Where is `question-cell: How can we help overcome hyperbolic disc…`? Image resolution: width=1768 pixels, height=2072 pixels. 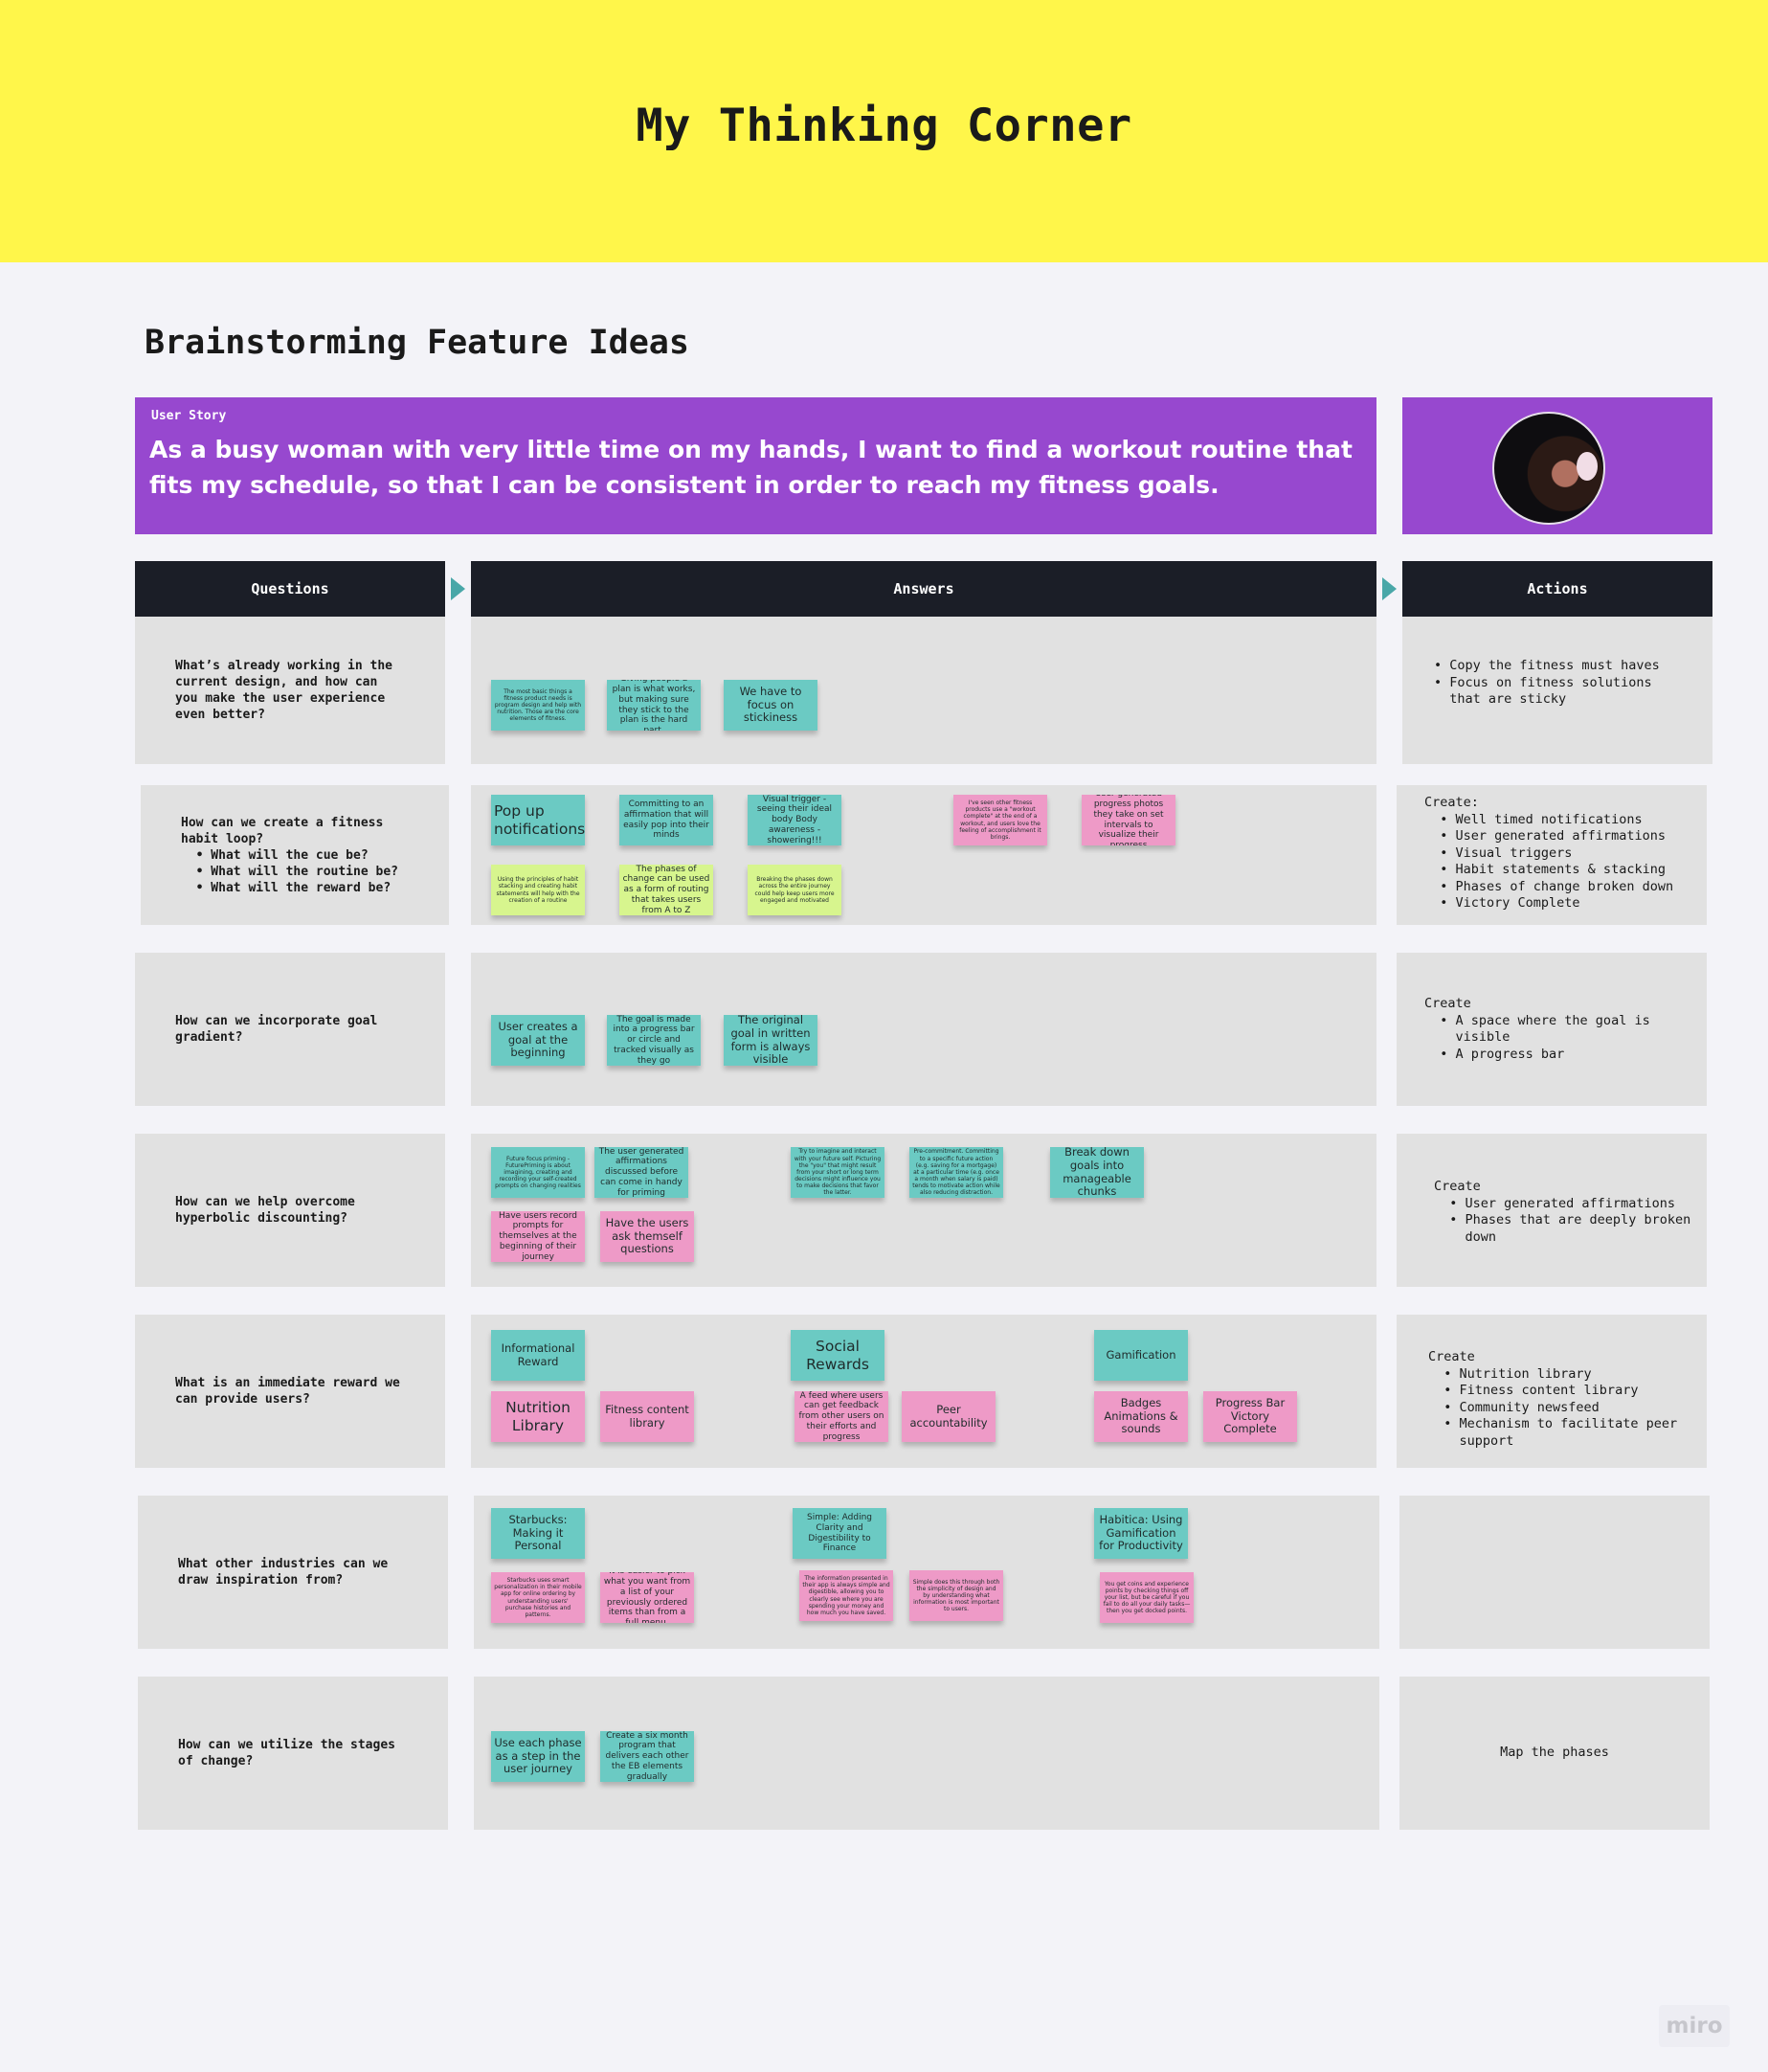
question-cell: How can we help overcome hyperbolic disc… is located at coordinates (290, 1210).